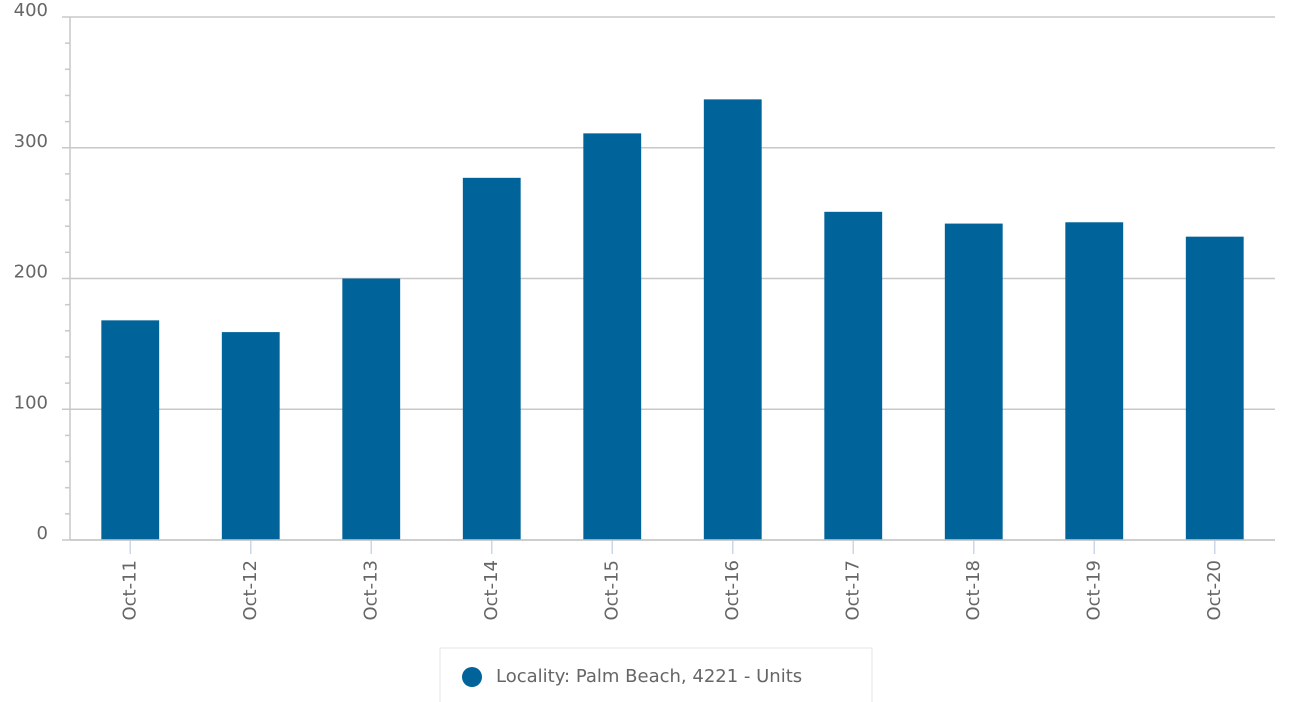 This screenshot has width=1302, height=702. I want to click on x-tick-label: Oct-12, so click(250, 590).